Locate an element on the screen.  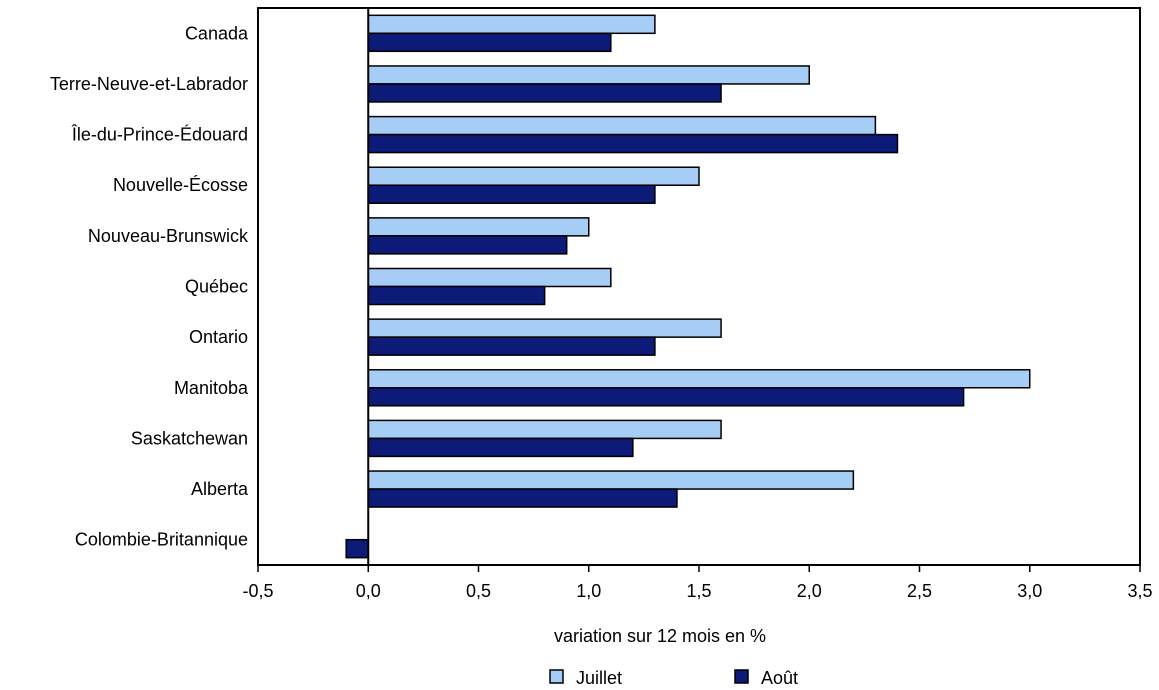
legend-label-aout: Août is located at coordinates (779, 678).